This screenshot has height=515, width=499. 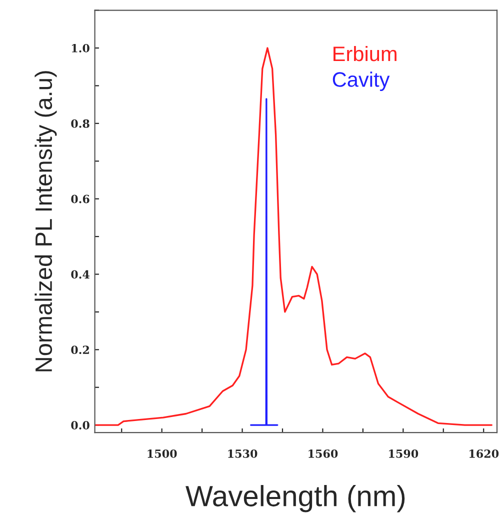 I want to click on y-tick-label: 0.6, so click(x=80, y=199).